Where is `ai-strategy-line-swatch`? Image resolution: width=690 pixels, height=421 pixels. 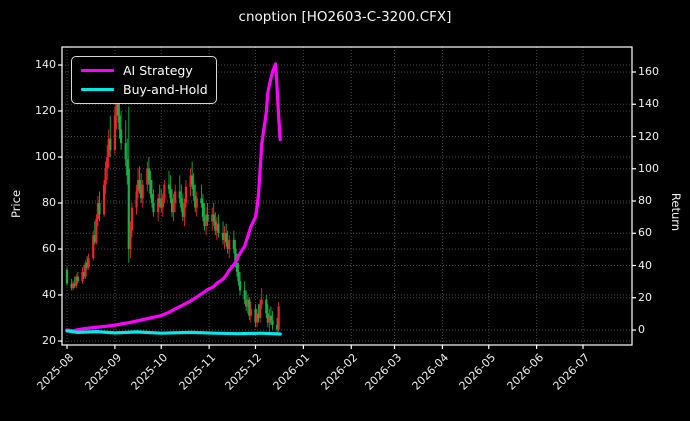 ai-strategy-line-swatch is located at coordinates (97, 70).